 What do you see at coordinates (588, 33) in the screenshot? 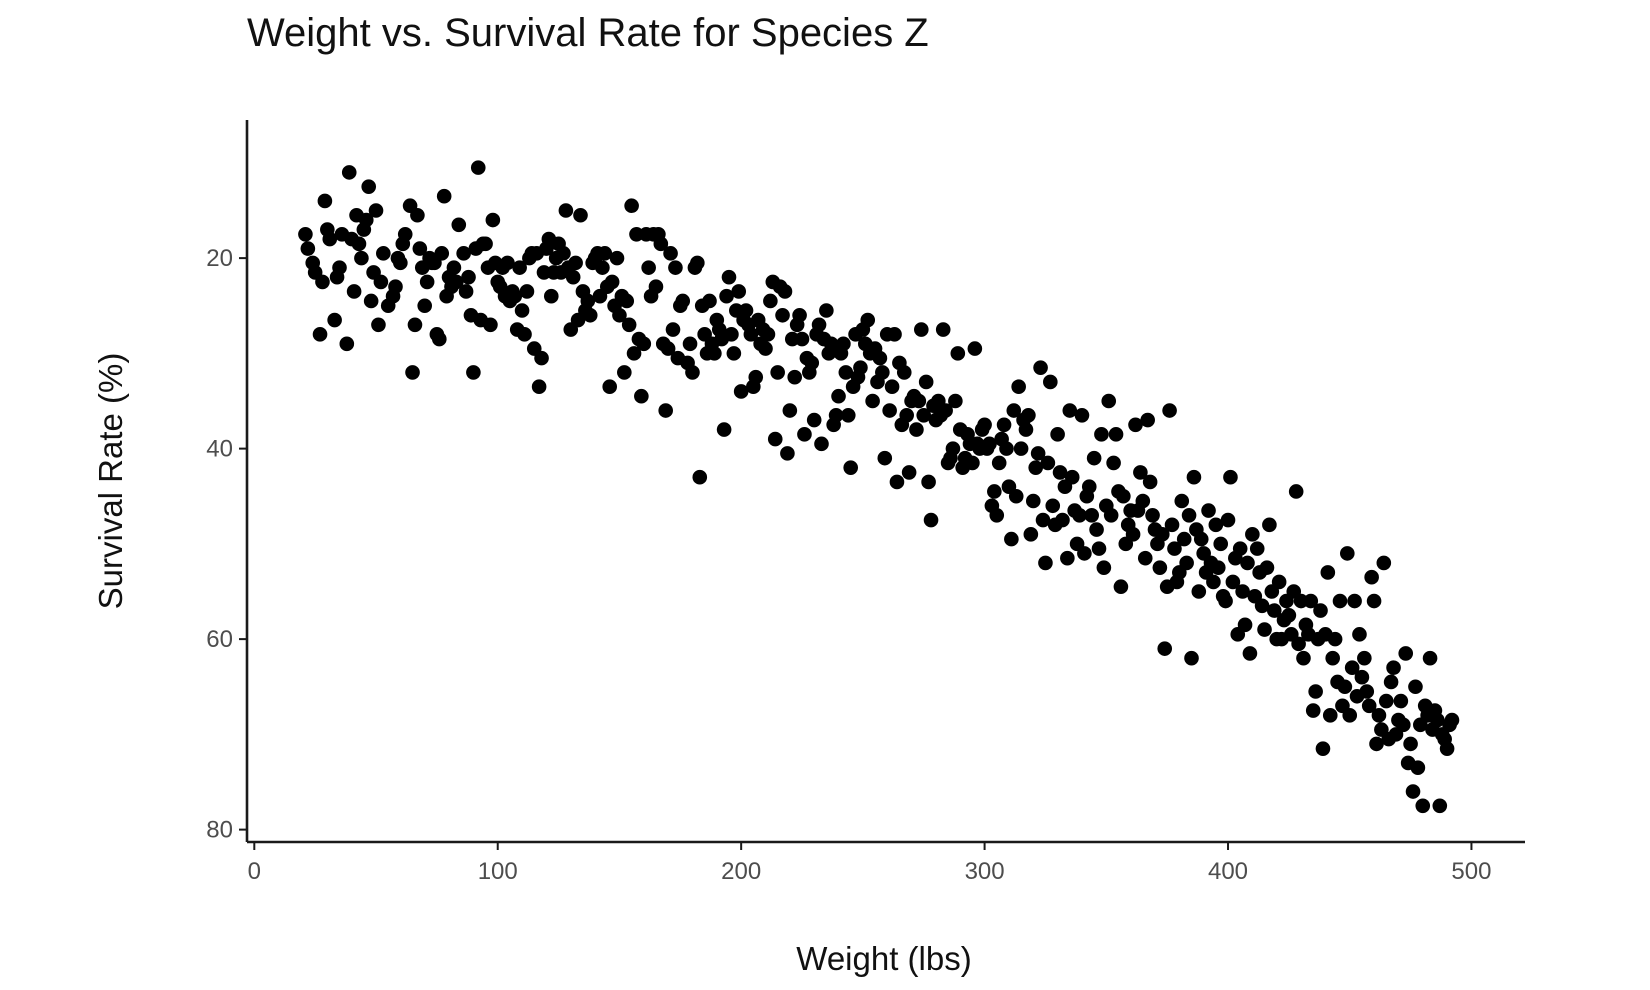
I see `chart-title: Weight vs. Survival Rate for Species Z` at bounding box center [588, 33].